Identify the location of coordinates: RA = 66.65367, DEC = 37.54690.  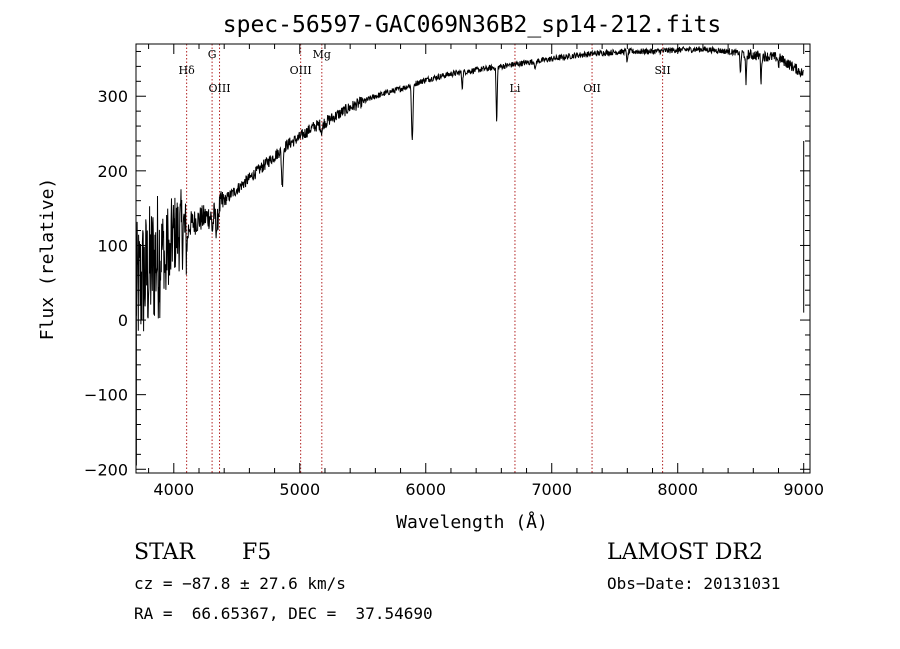
(283, 613).